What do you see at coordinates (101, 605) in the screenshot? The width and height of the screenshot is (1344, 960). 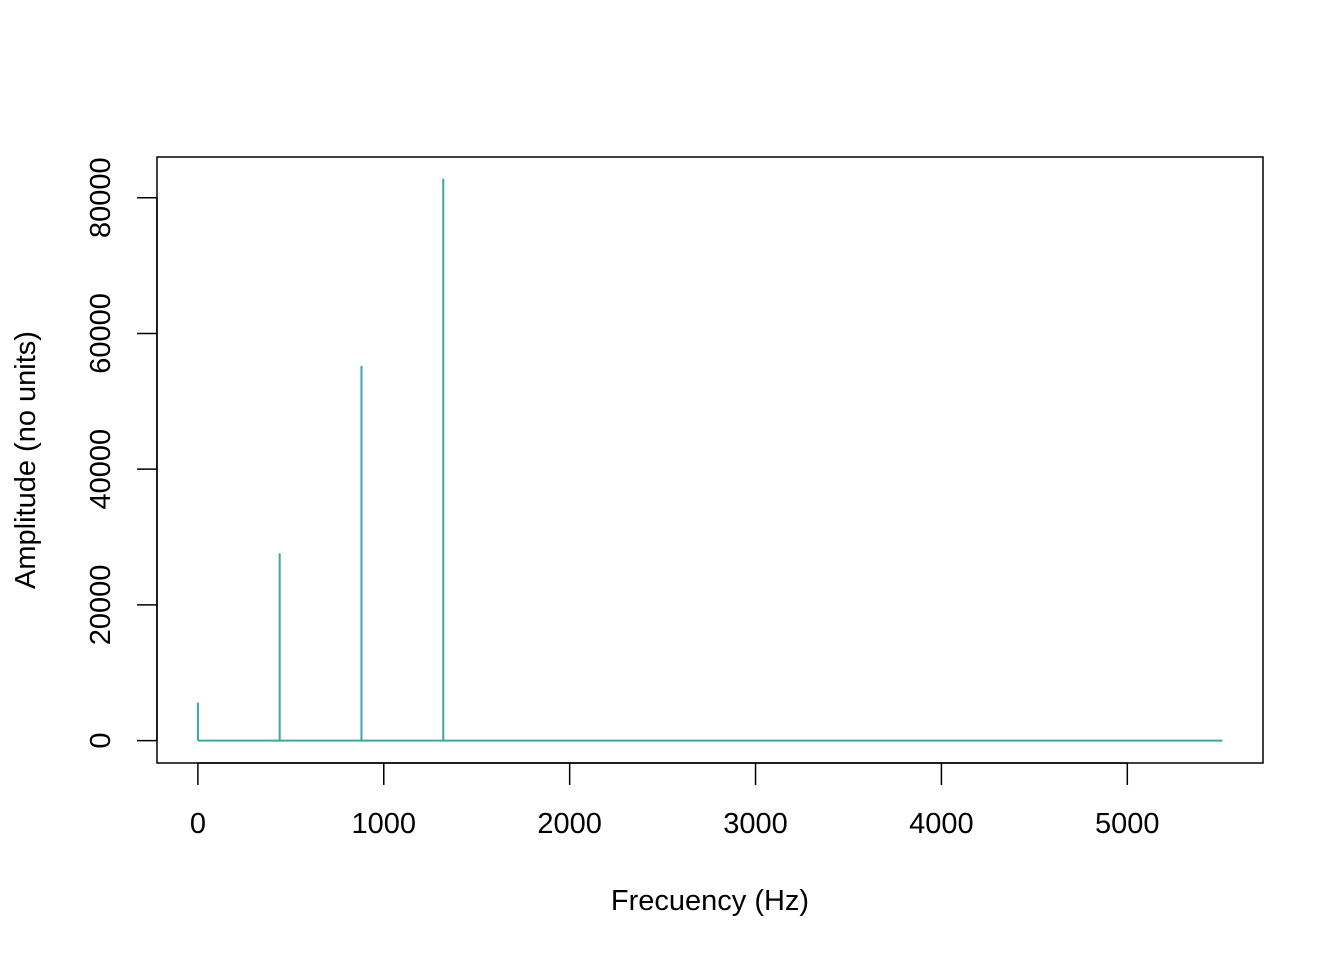 I see `y-tick-label: 20000` at bounding box center [101, 605].